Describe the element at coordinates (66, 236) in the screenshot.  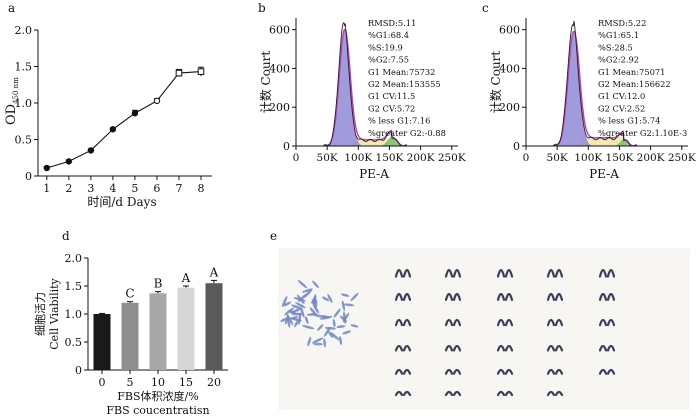
I see `panel-d-letter: d` at that location.